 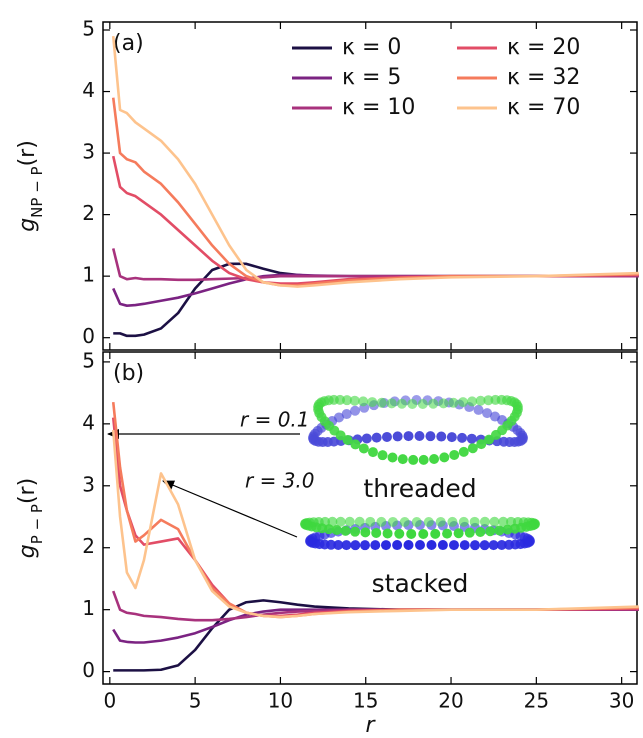 I want to click on legend-label: κ = 0, so click(x=371, y=47).